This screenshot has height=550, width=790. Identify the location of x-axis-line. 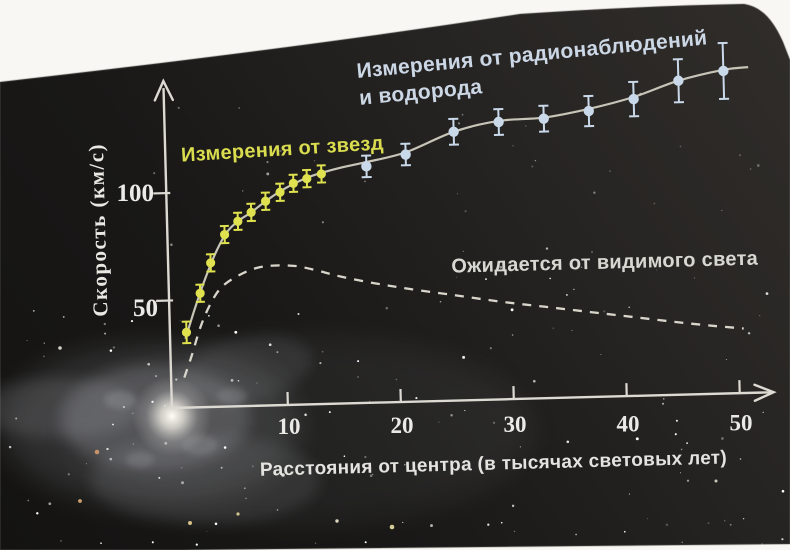
(471, 400).